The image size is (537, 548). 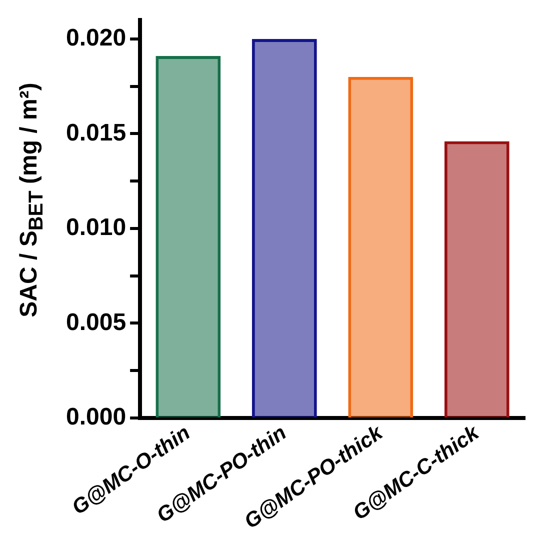 What do you see at coordinates (96, 38) in the screenshot?
I see `y-tick-label: 0.020` at bounding box center [96, 38].